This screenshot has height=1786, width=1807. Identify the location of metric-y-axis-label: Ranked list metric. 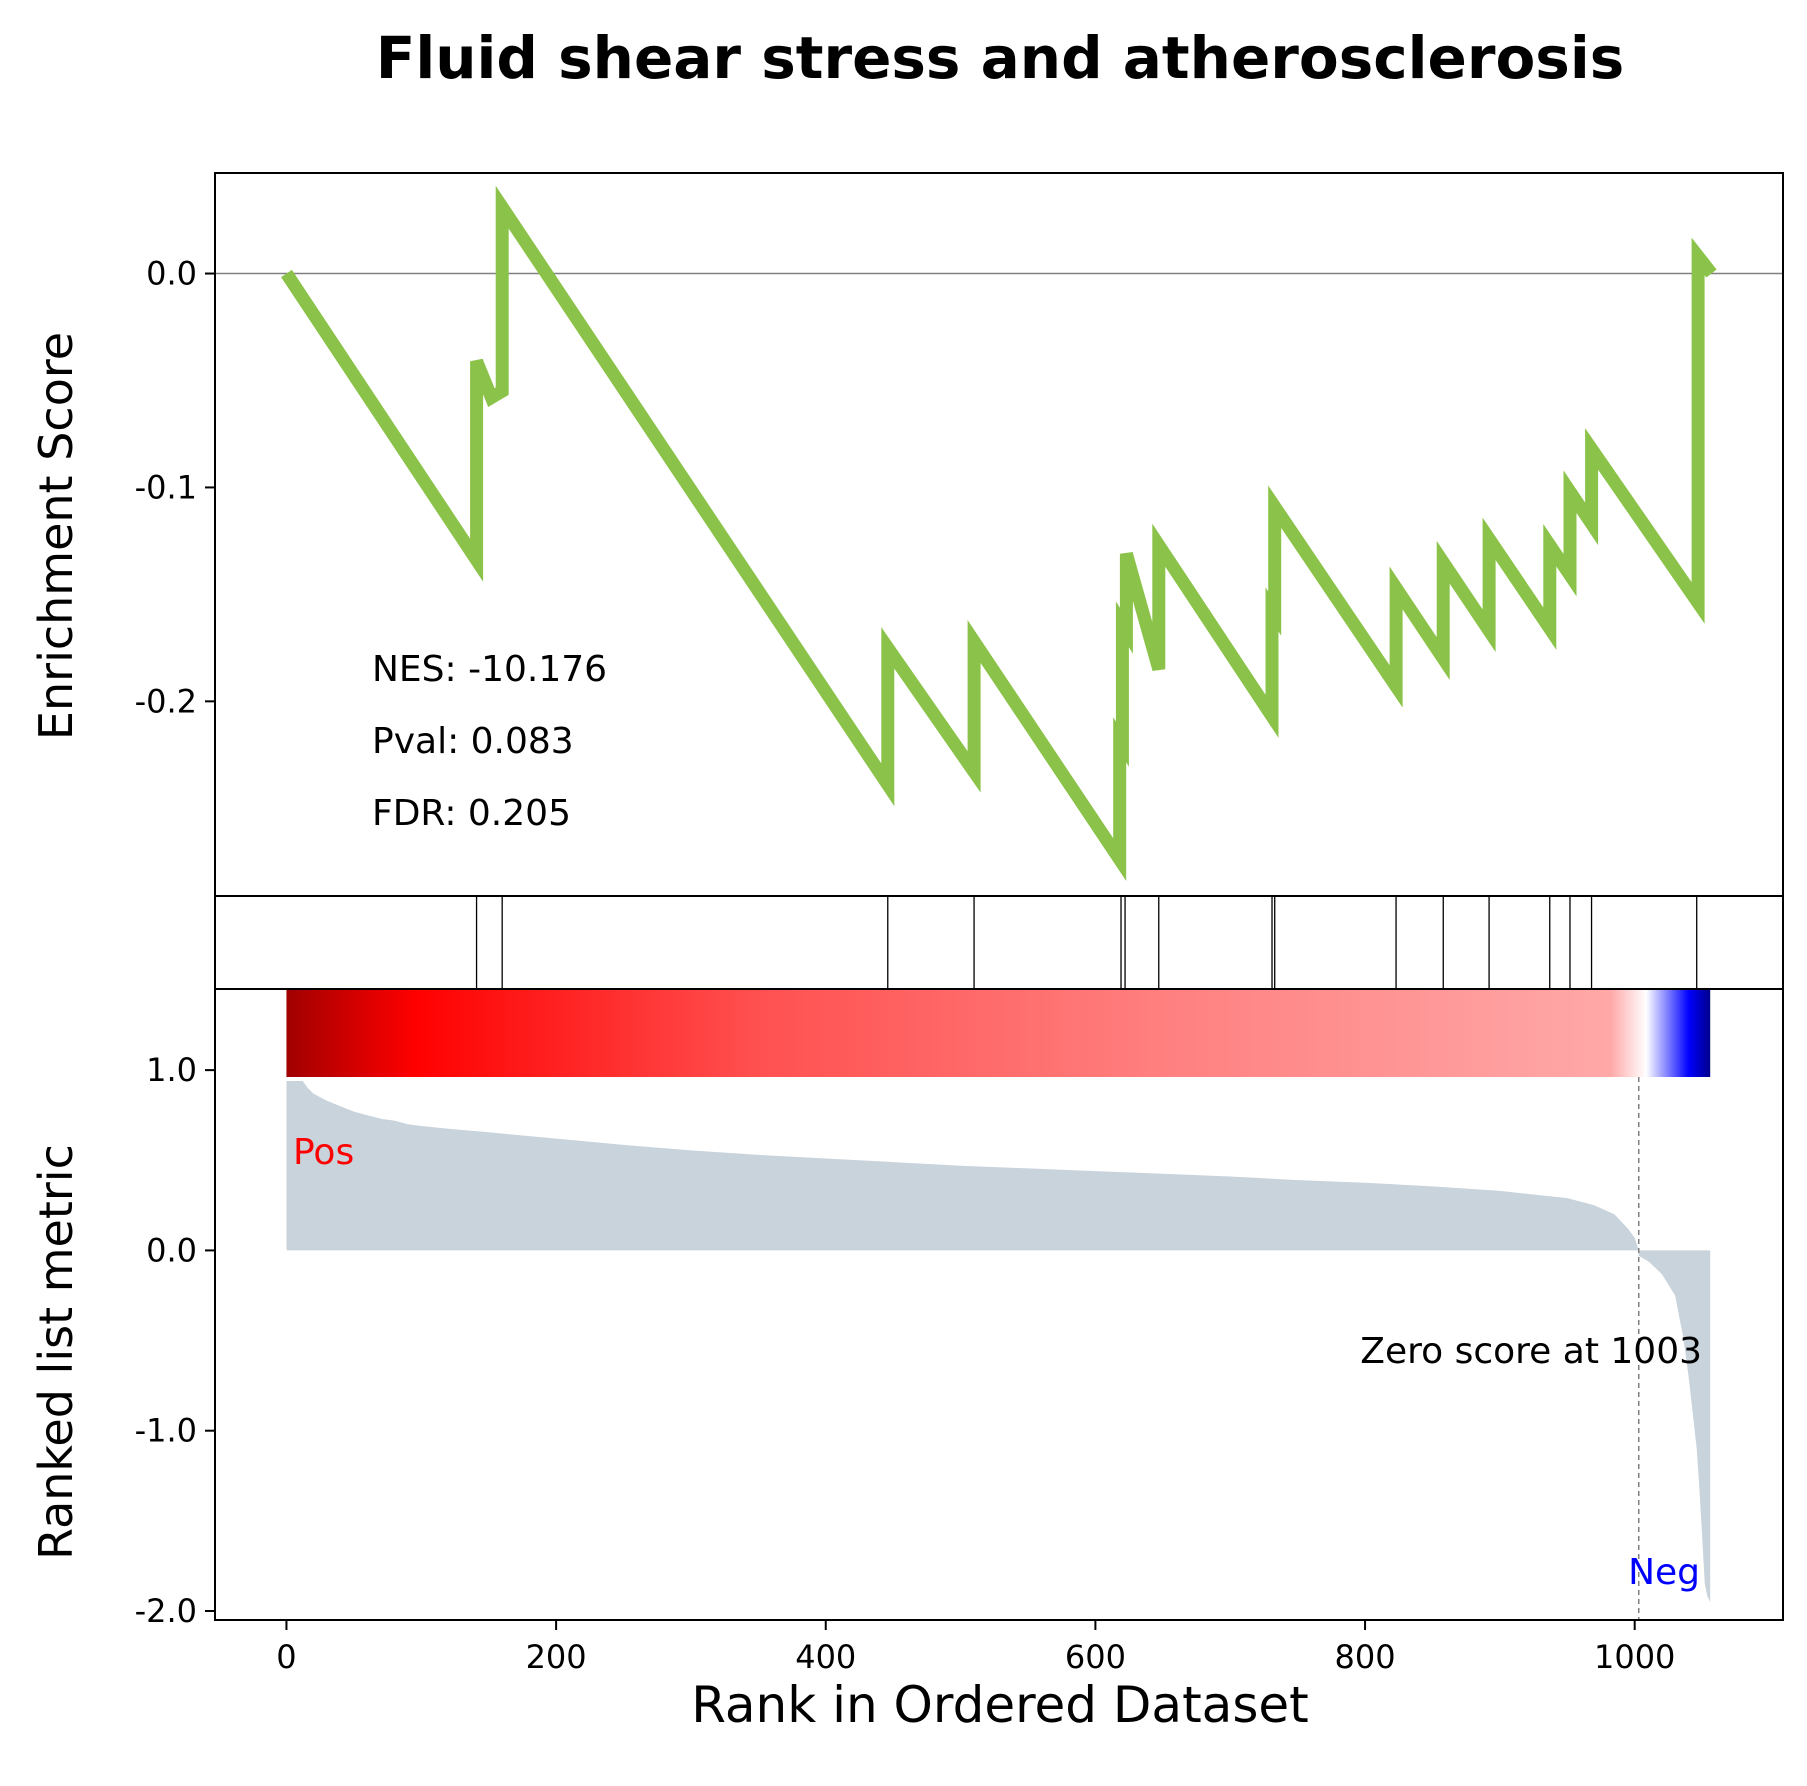
(56, 1352).